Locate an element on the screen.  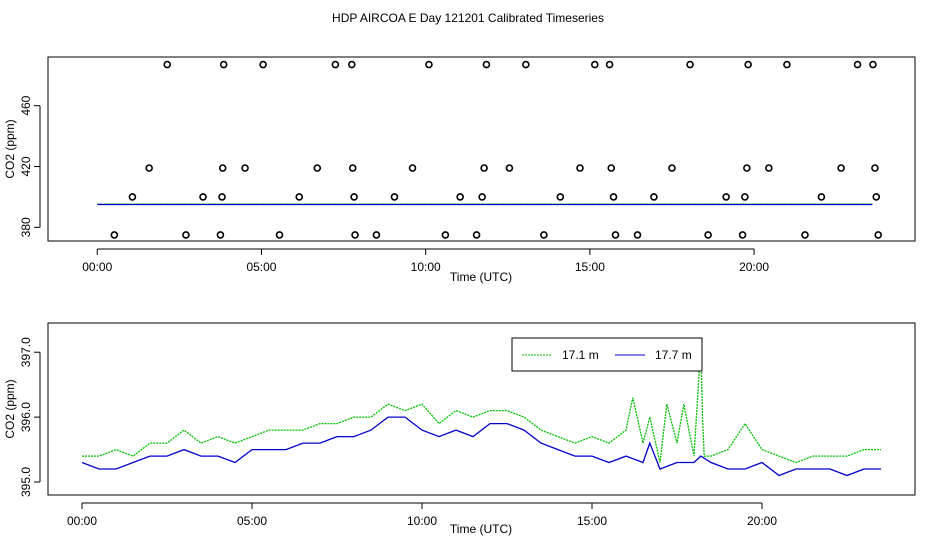
y-tick-label: 395.0 is located at coordinates (26, 482).